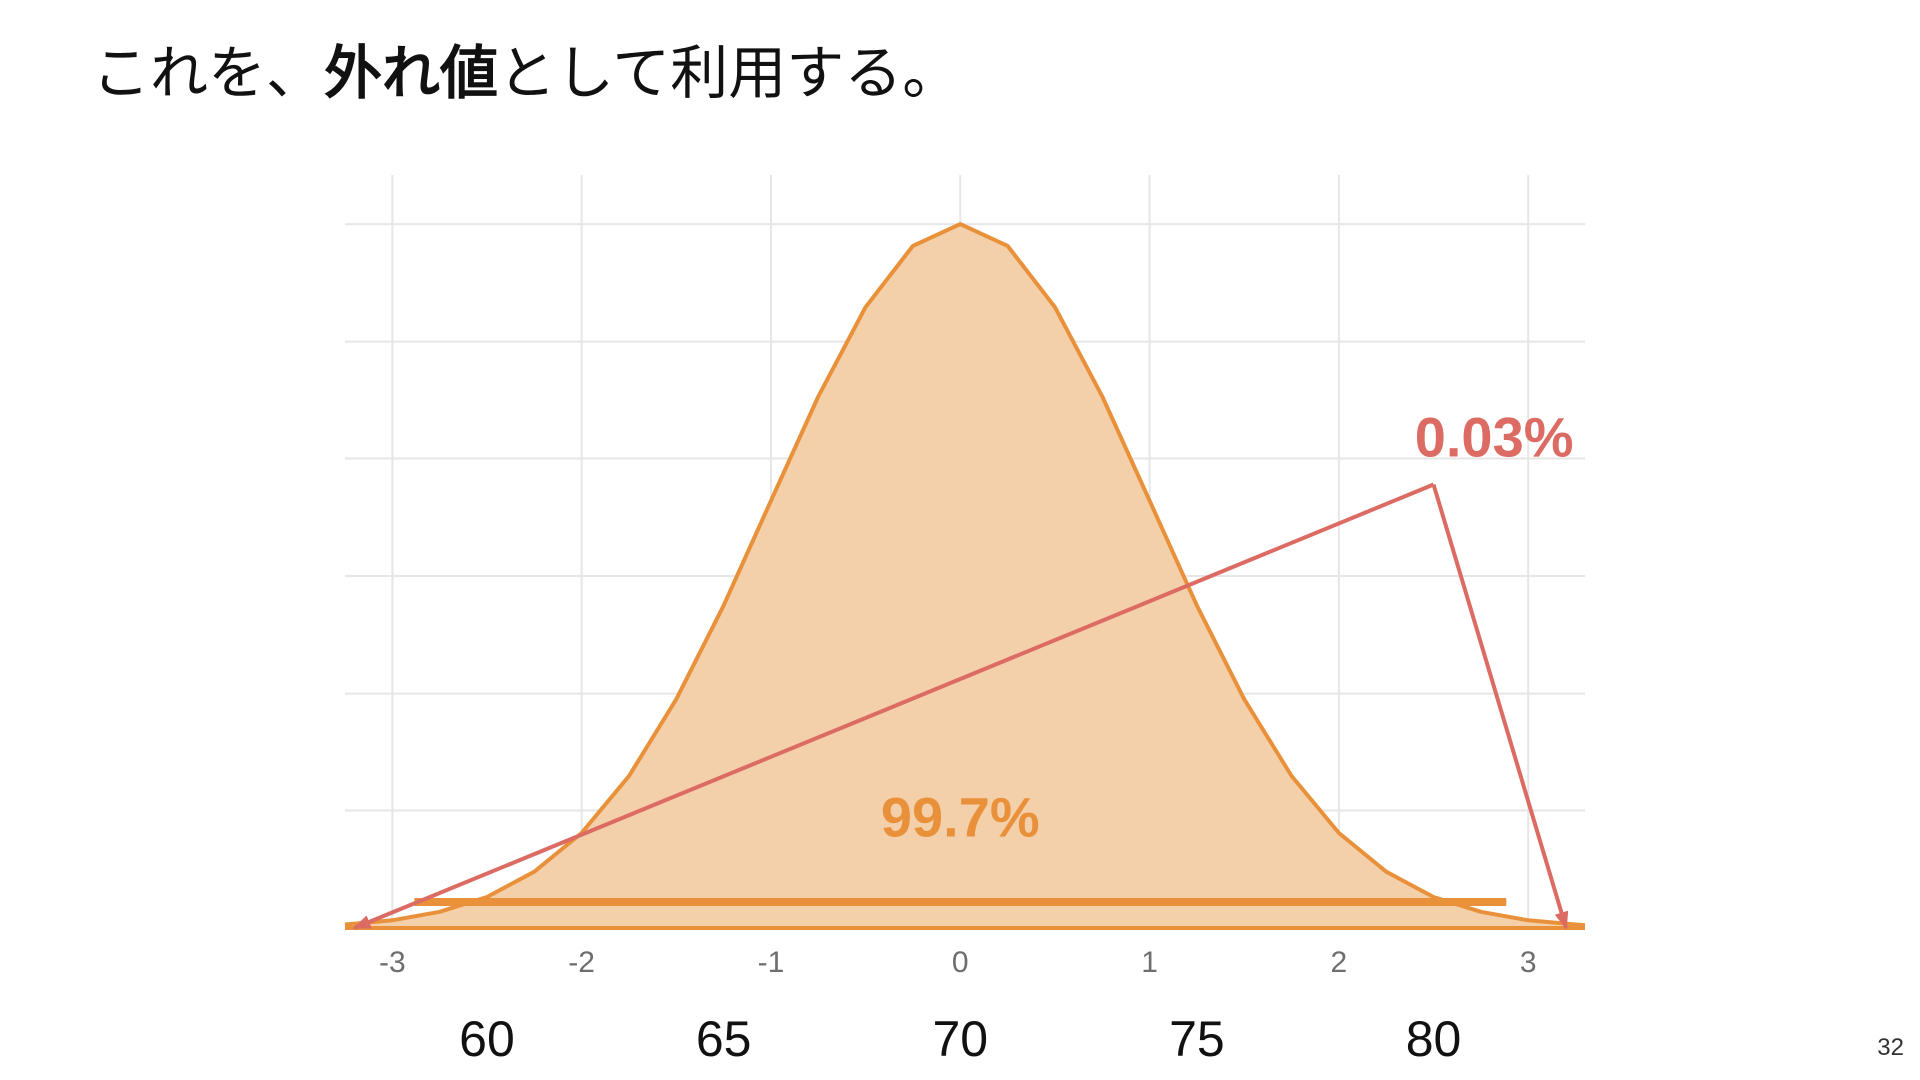  What do you see at coordinates (1494, 436) in the screenshot?
I see `annotation-label-1: 0.03%` at bounding box center [1494, 436].